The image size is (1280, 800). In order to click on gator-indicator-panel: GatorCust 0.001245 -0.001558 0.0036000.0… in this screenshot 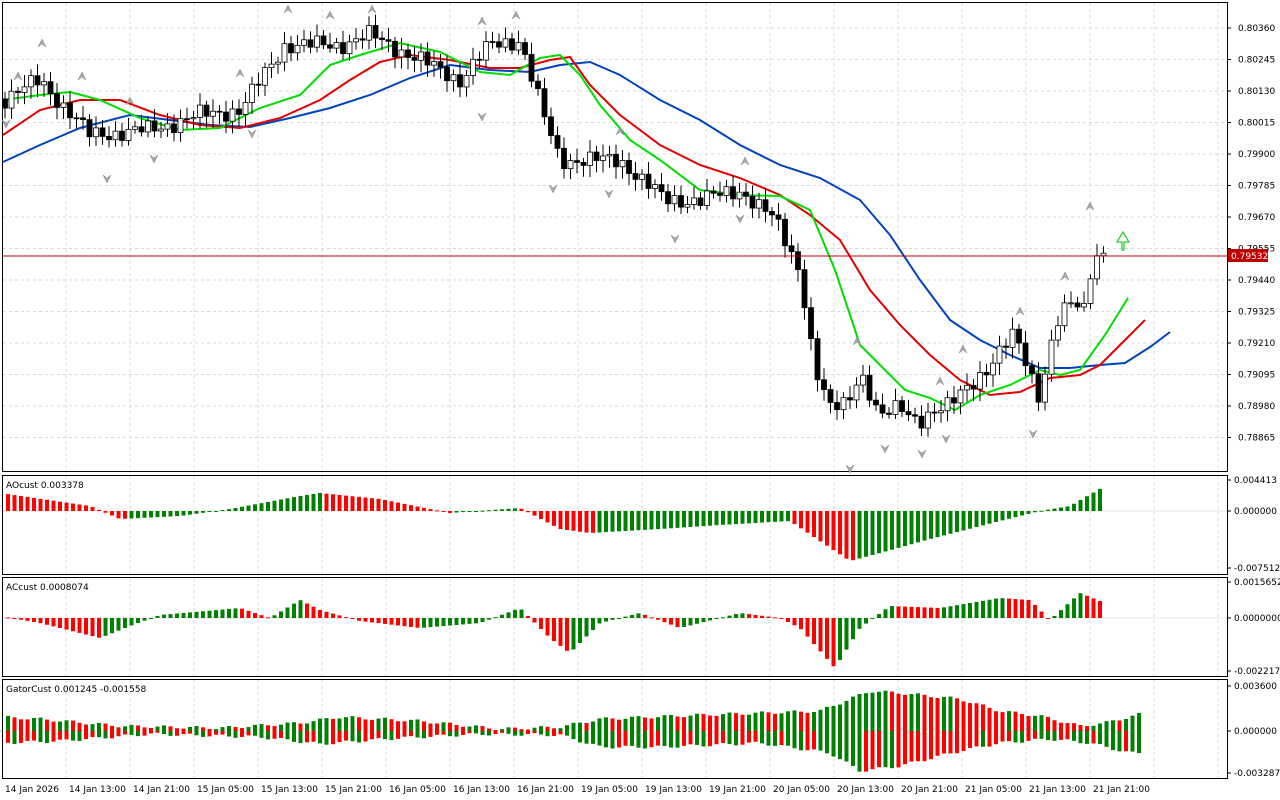, I will do `click(641, 729)`.